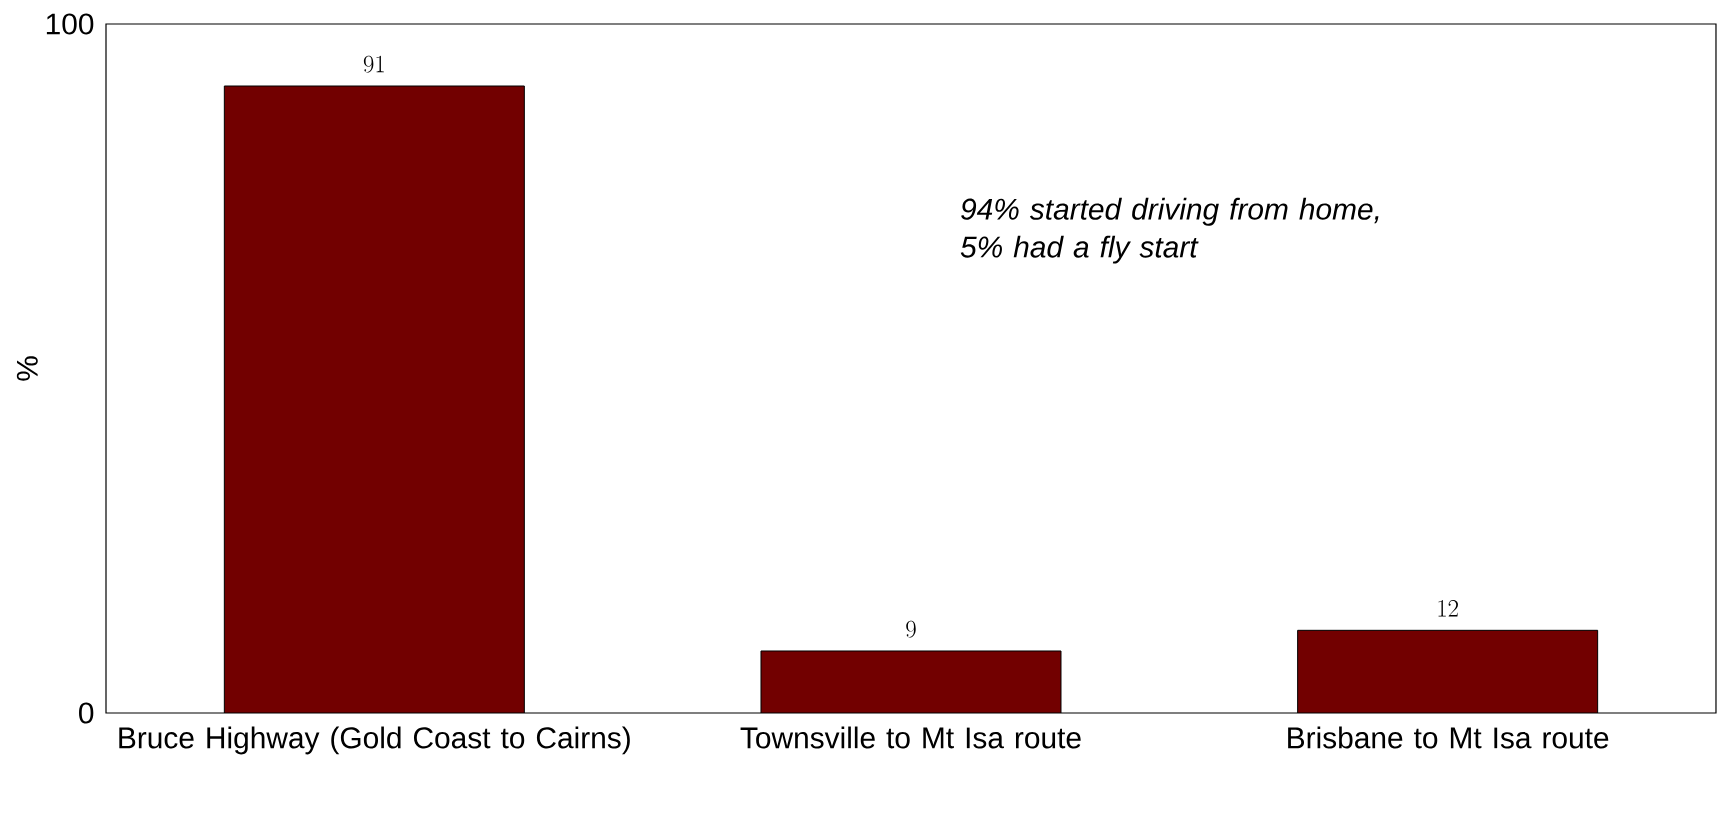  I want to click on y-tick-label: 0, so click(86, 713).